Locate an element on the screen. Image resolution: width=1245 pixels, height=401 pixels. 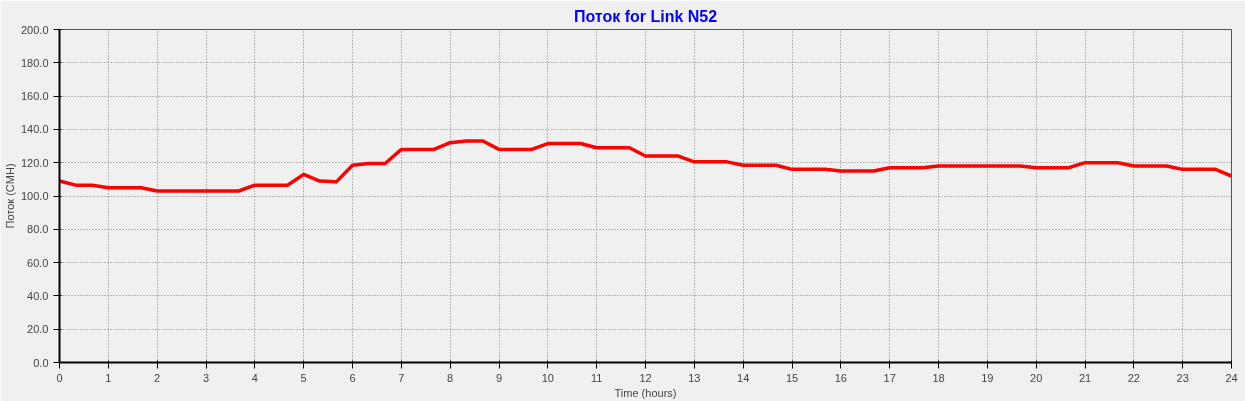
y-tick-label: 80.0 is located at coordinates (38, 229).